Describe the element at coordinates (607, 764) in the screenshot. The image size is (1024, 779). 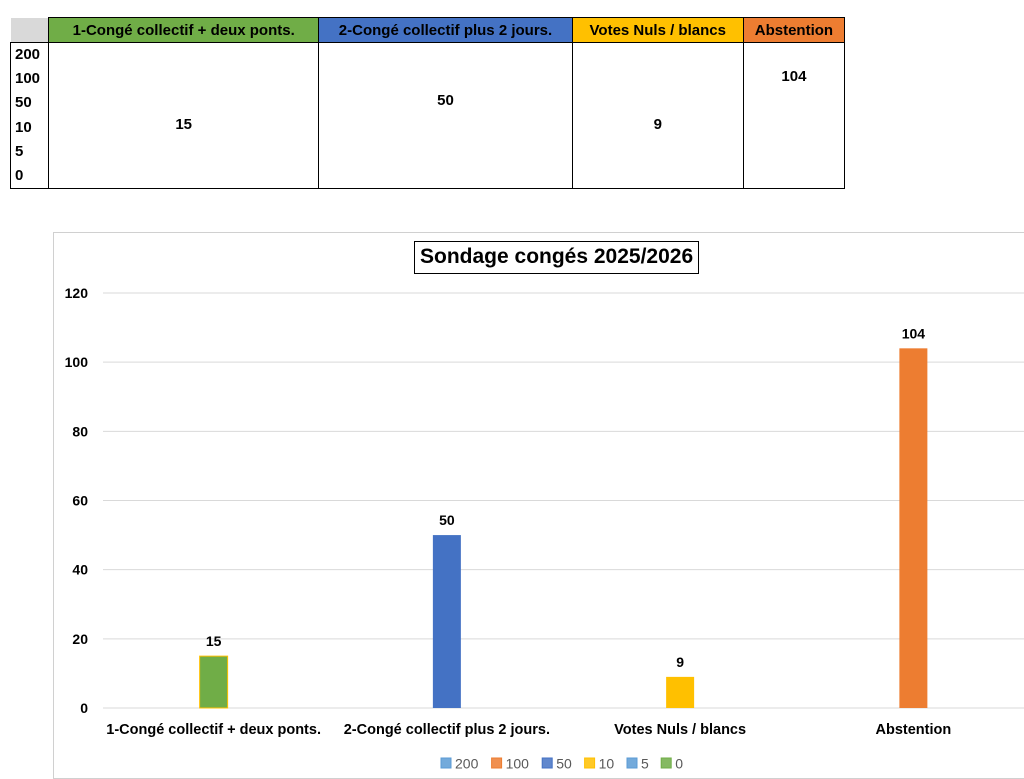
I see `legend-label: 10` at that location.